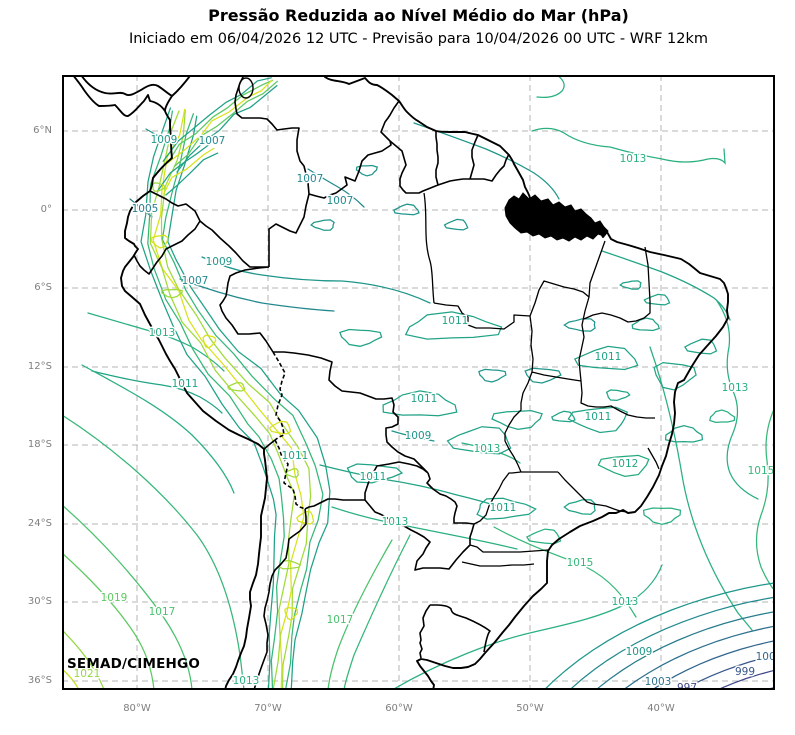  What do you see at coordinates (87, 674) in the screenshot?
I see `contour-label: 1021` at bounding box center [87, 674].